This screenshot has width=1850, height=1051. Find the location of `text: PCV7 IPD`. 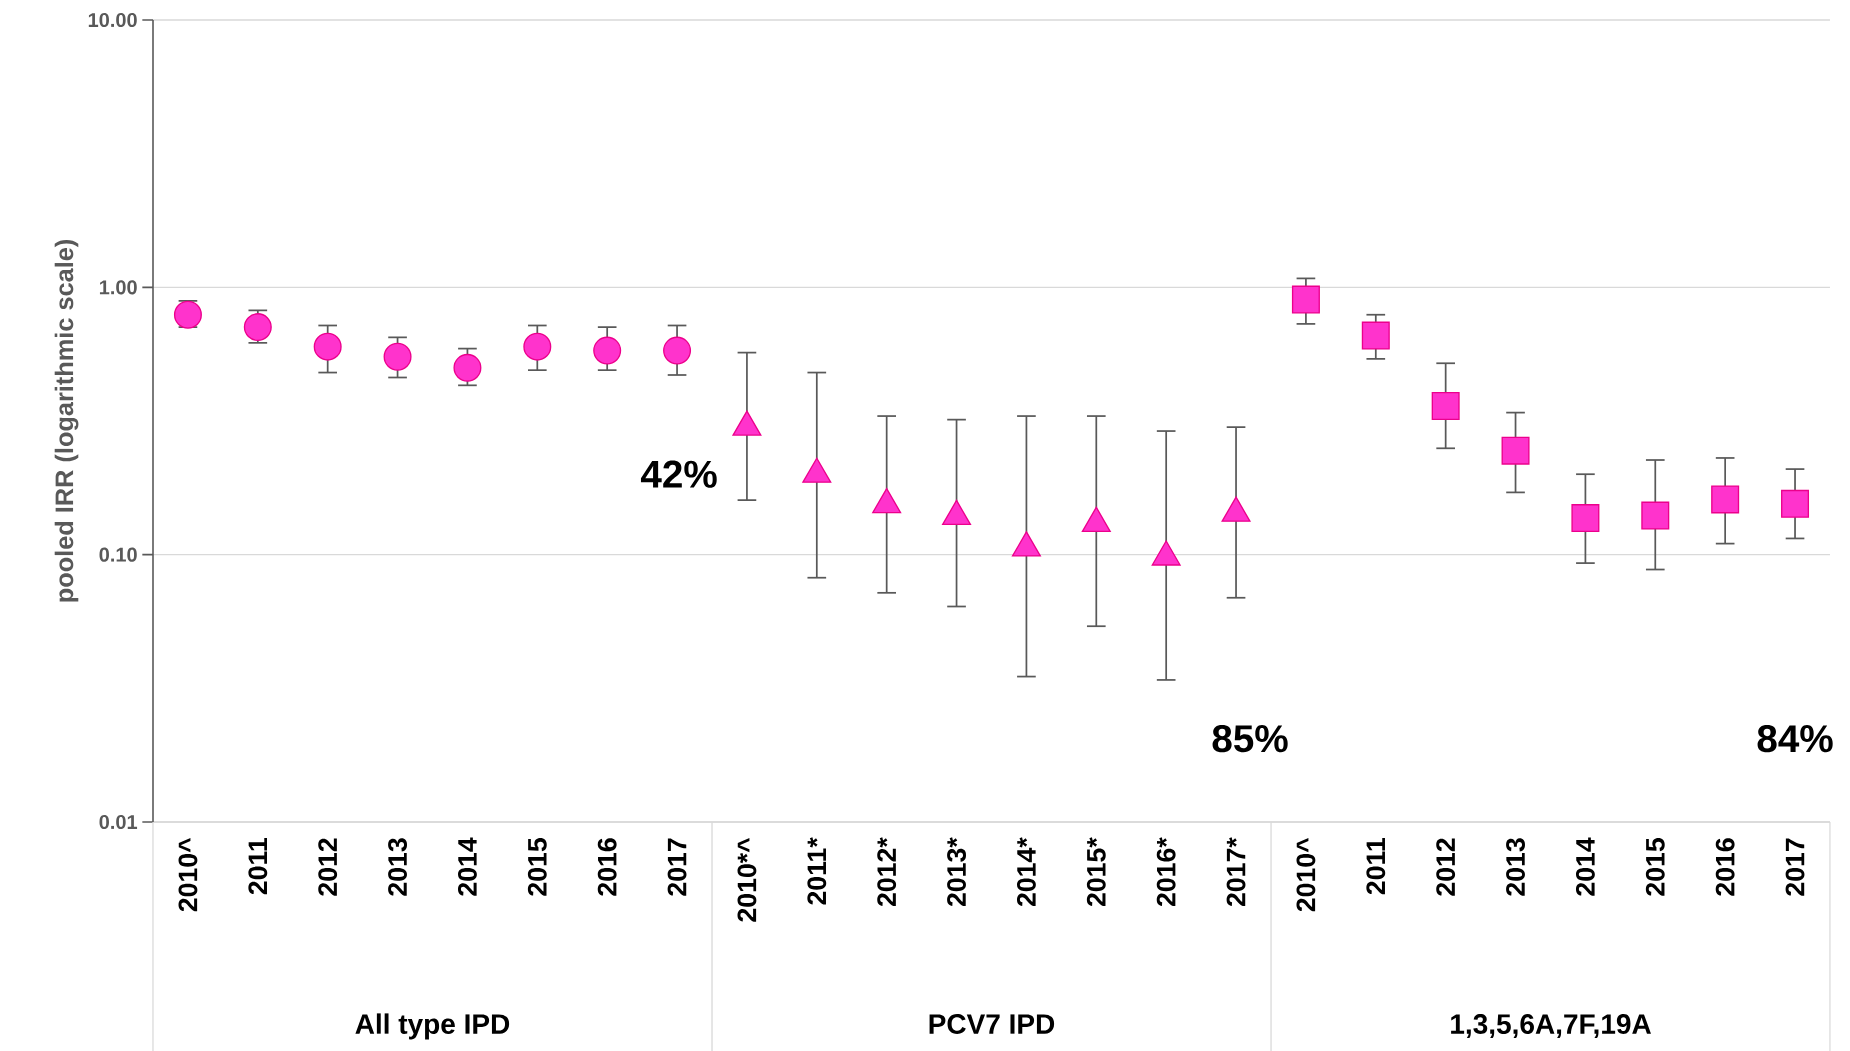

text: PCV7 IPD is located at coordinates (992, 1024).